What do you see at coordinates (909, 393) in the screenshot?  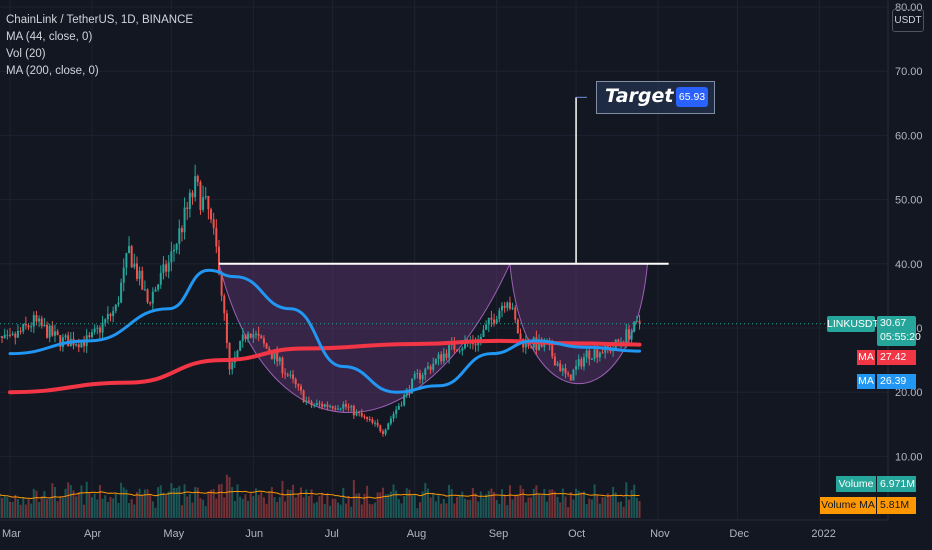 I see `price-tick-label: 20.00` at bounding box center [909, 393].